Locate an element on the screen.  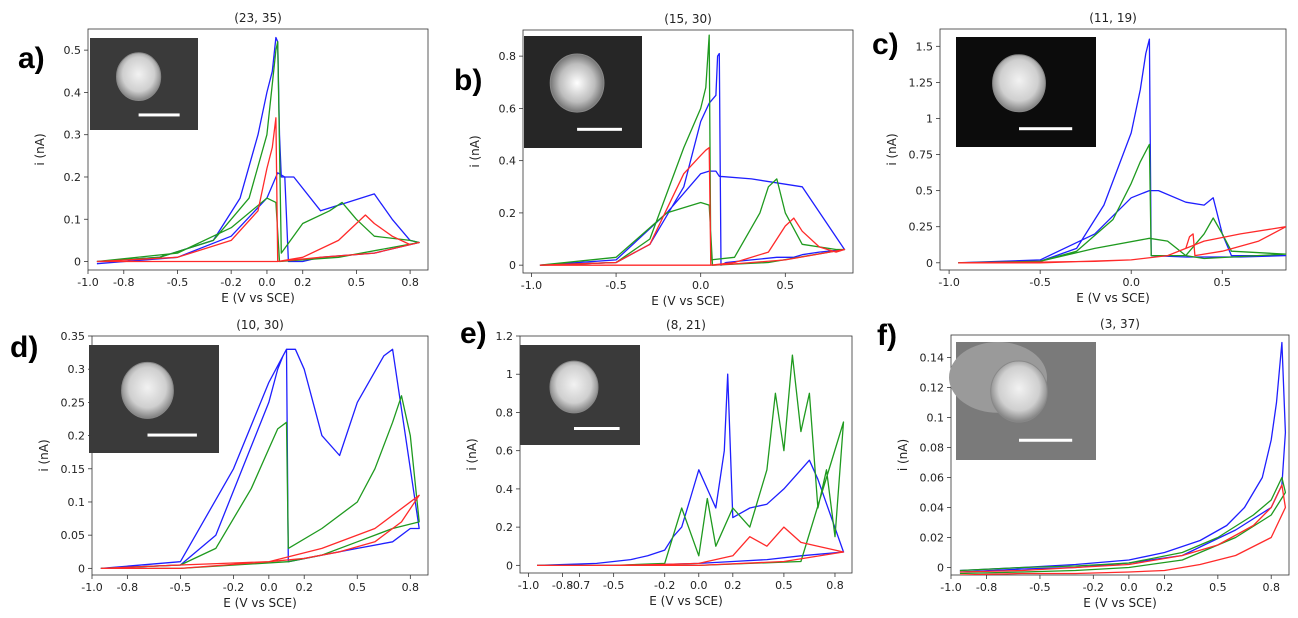
panel-label: f) is located at coordinates (887, 335).